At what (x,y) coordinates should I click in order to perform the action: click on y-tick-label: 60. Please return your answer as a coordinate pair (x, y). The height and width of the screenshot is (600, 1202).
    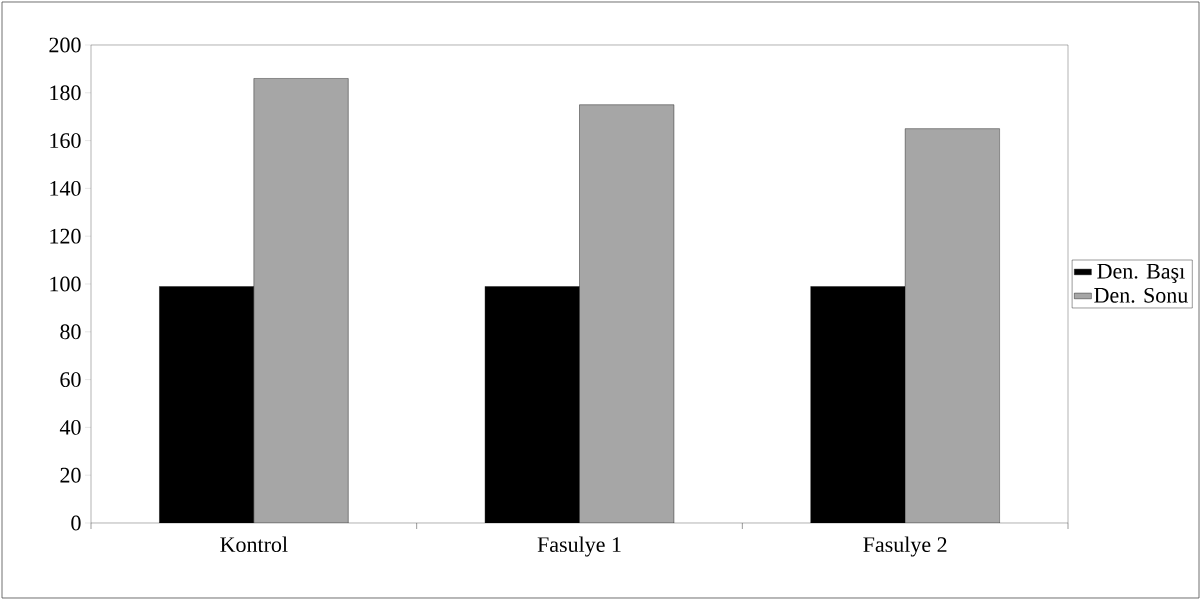
    Looking at the image, I should click on (70, 380).